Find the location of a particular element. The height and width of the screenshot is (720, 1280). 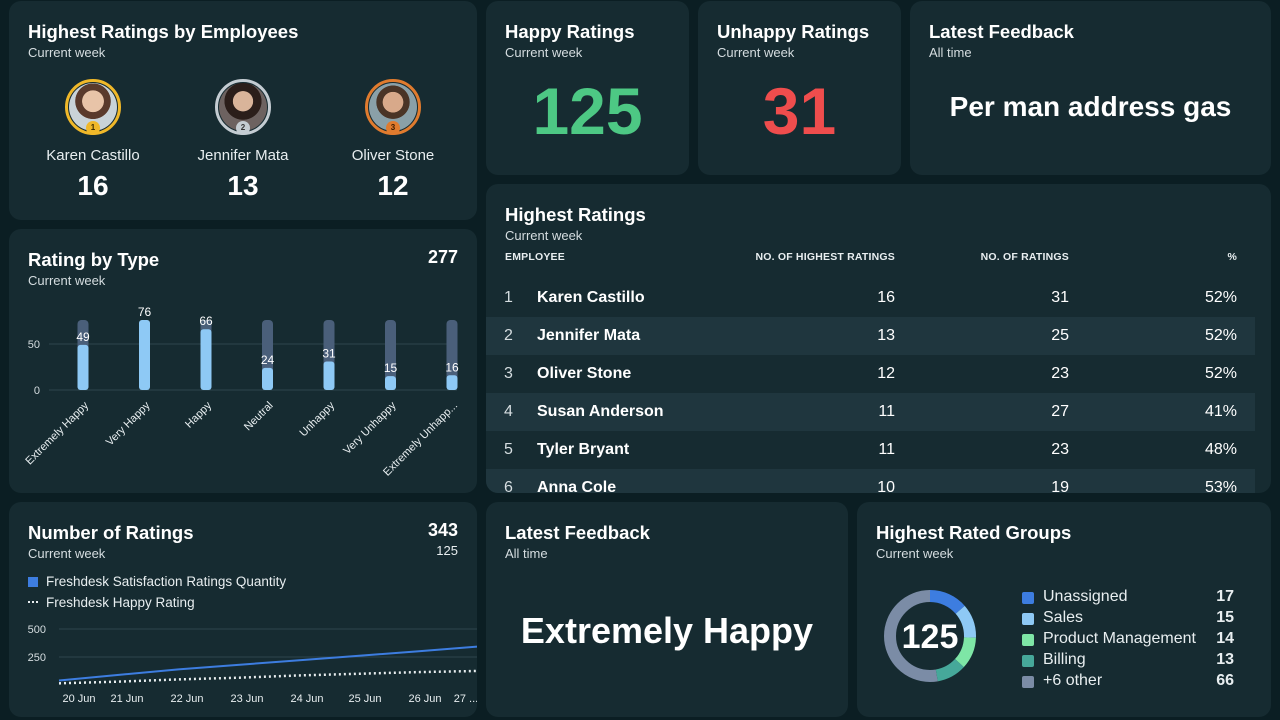

employee-value: 12 is located at coordinates (393, 185).